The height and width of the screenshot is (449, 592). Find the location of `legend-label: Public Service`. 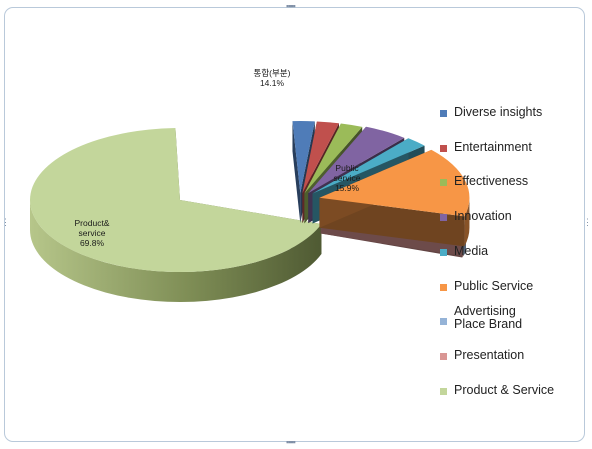

legend-label: Public Service is located at coordinates (494, 285).